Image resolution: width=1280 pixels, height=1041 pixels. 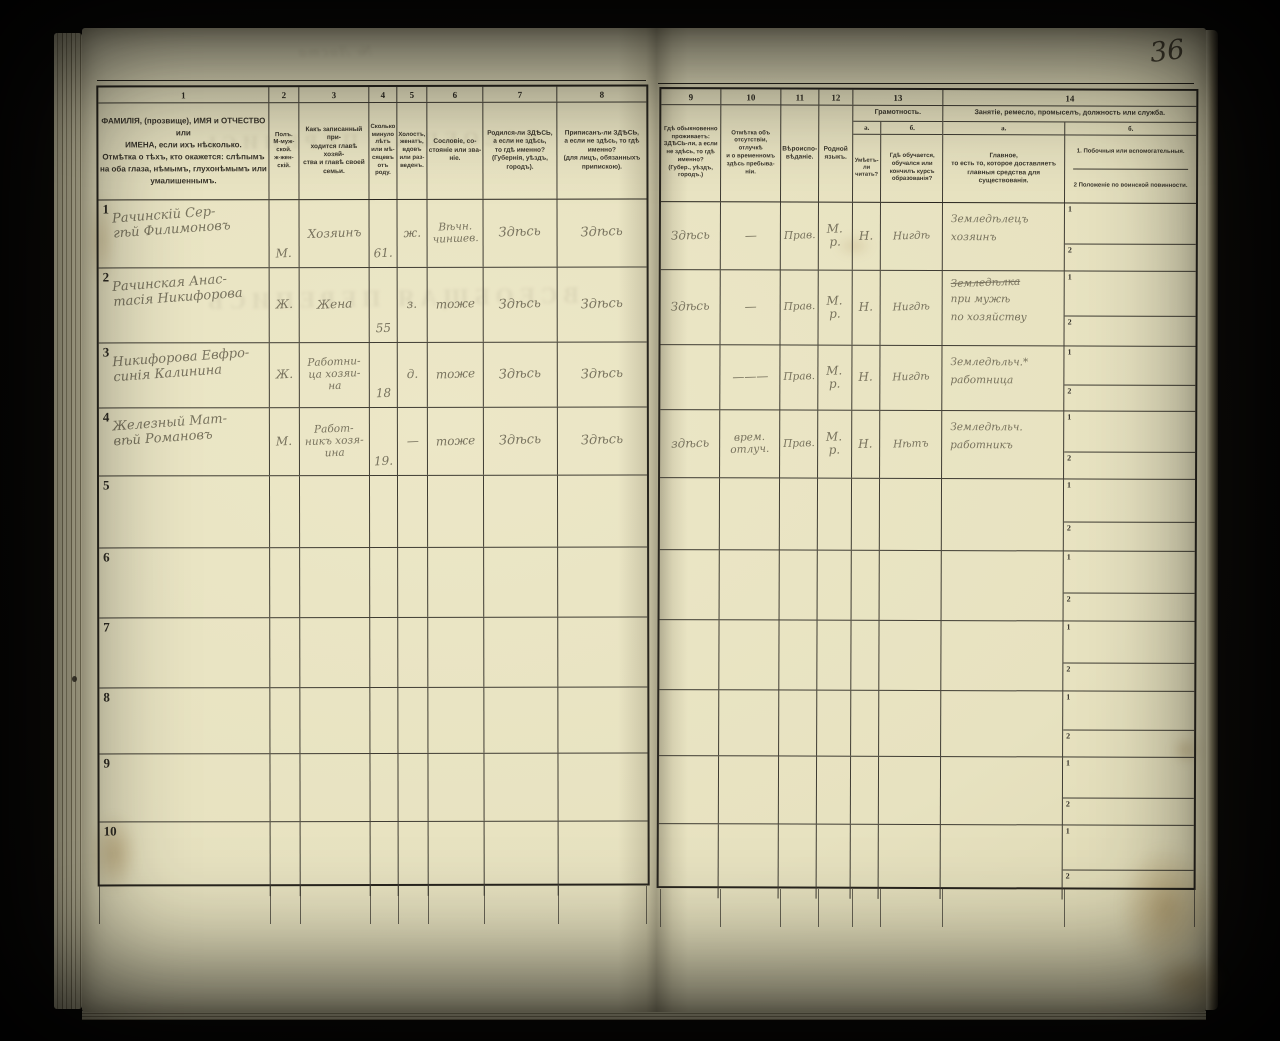 What do you see at coordinates (285, 583) in the screenshot?
I see `cell-sex` at bounding box center [285, 583].